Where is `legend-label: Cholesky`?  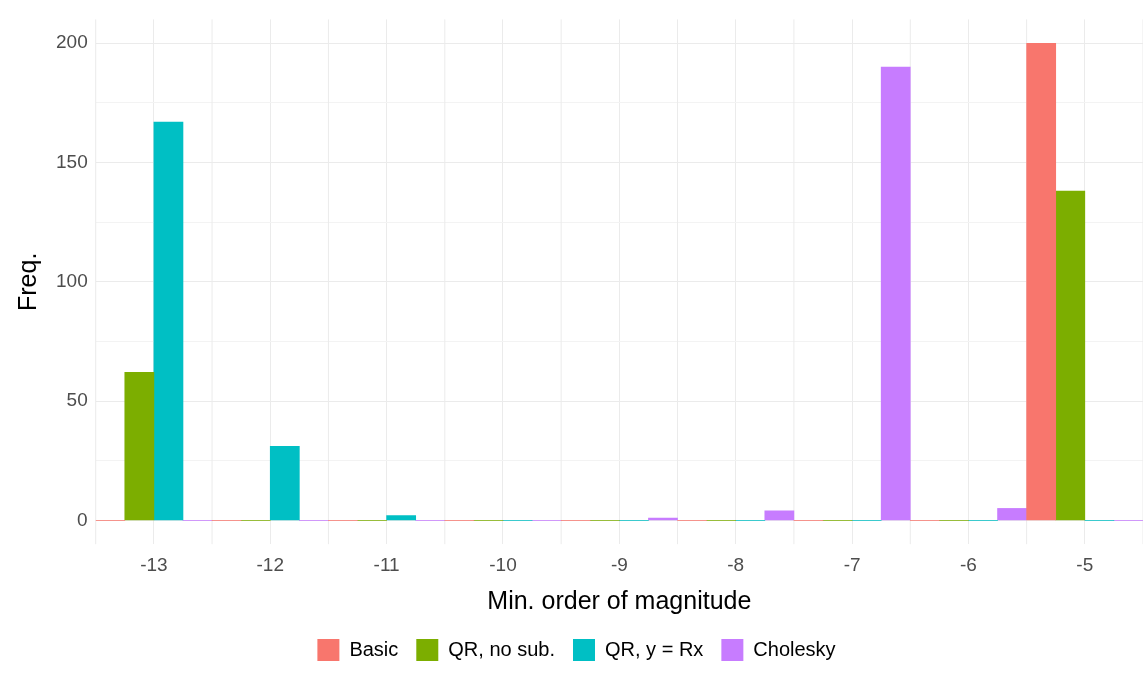 legend-label: Cholesky is located at coordinates (794, 648).